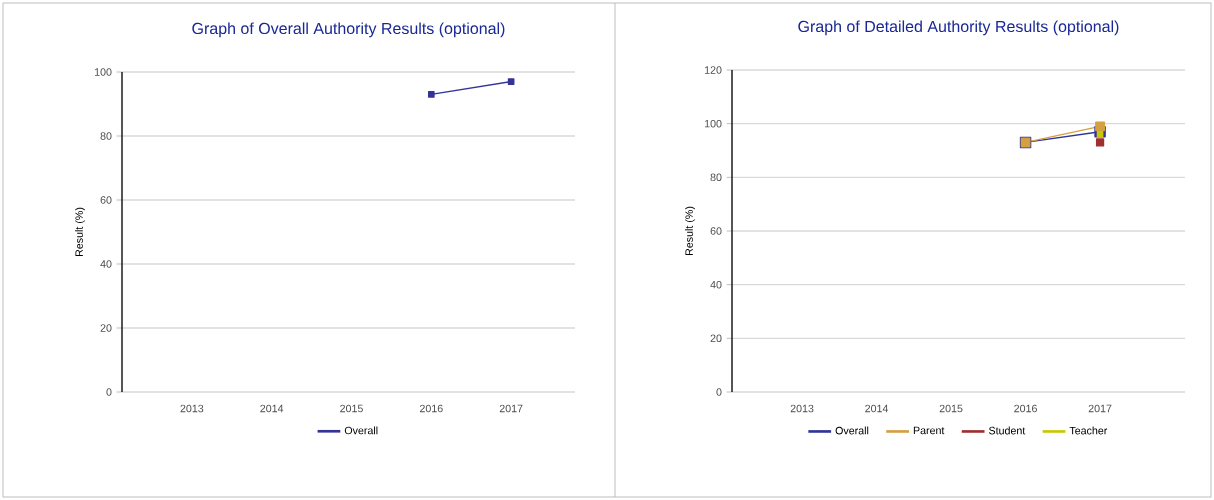  Describe the element at coordinates (713, 70) in the screenshot. I see `y-tick-label: 120` at that location.